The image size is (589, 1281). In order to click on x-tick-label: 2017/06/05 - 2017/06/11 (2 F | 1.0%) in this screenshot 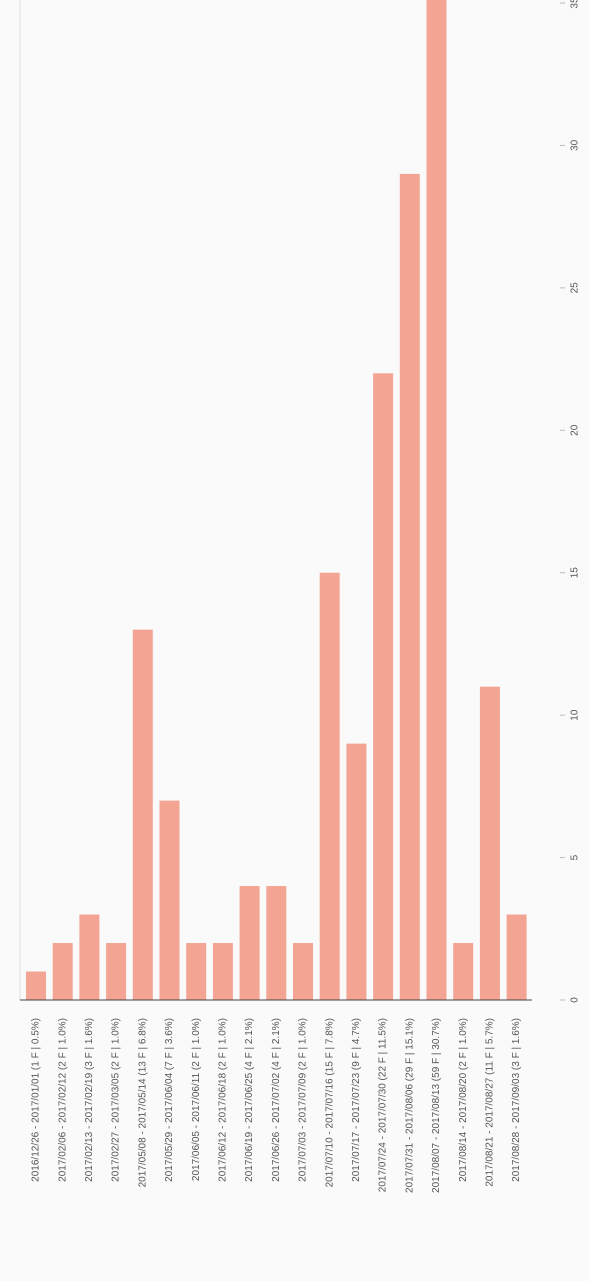, I will do `click(196, 1099)`.